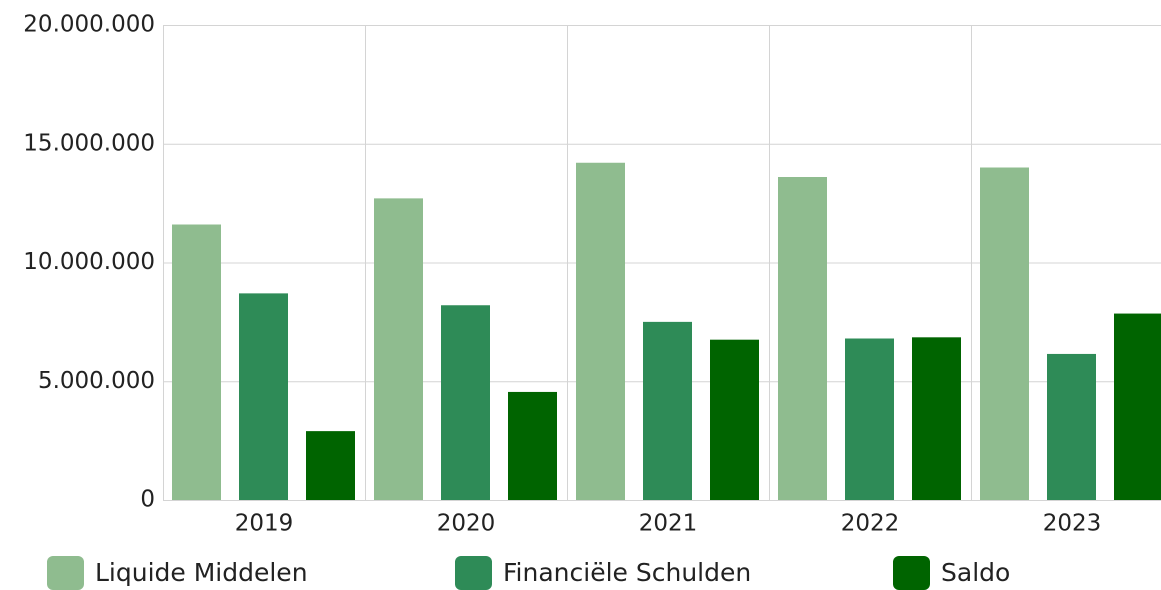 This screenshot has height=590, width=1161. I want to click on legend-text: Financiële Schulden, so click(627, 572).